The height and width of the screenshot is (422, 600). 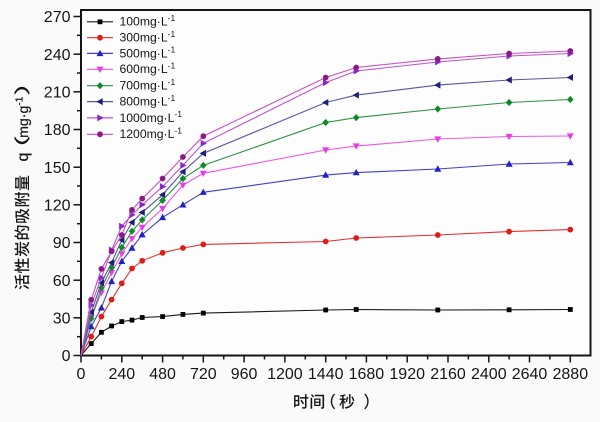 I want to click on svg-text: 2160, so click(x=448, y=374).